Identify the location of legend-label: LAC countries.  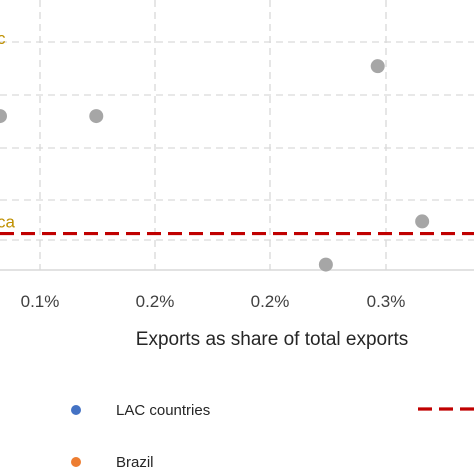
(163, 410).